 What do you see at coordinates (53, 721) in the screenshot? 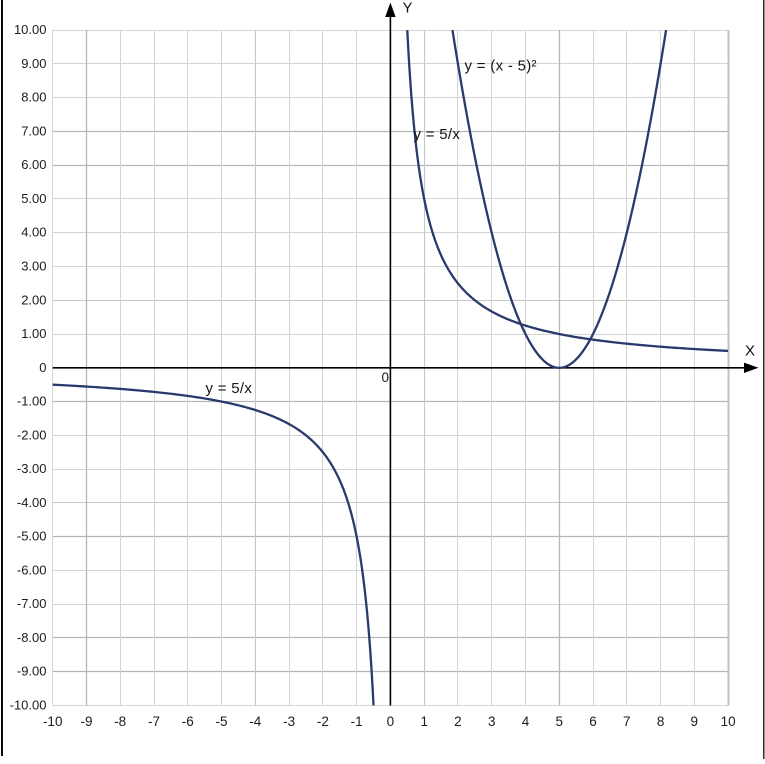
I see `svg-text: -10` at bounding box center [53, 721].